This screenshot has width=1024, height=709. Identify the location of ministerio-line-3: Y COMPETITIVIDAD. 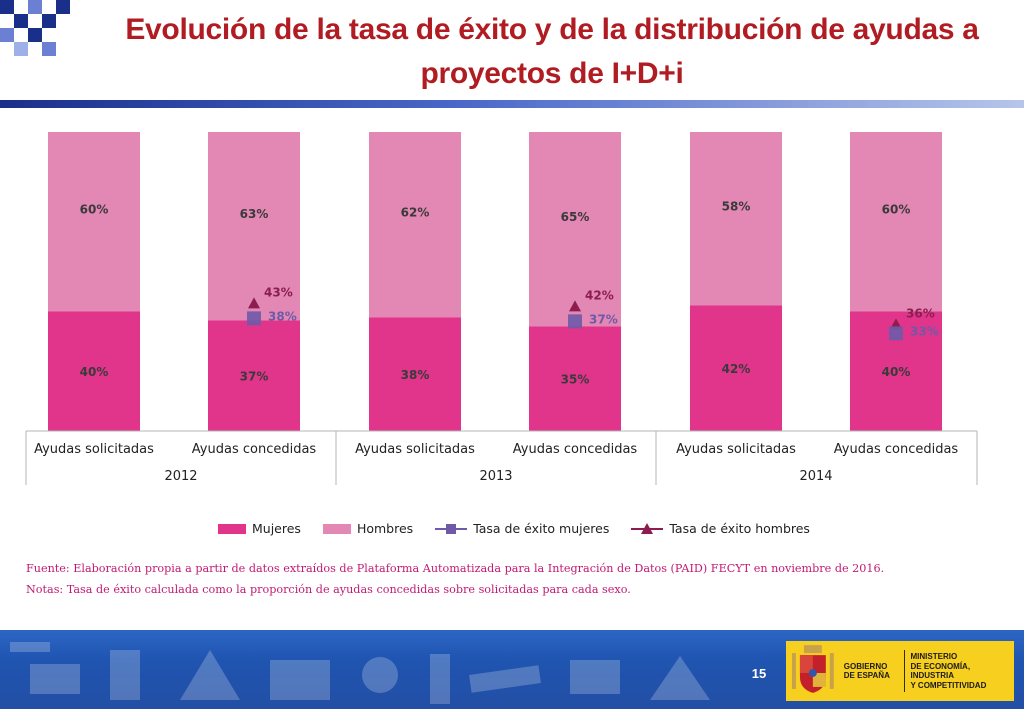
(948, 685).